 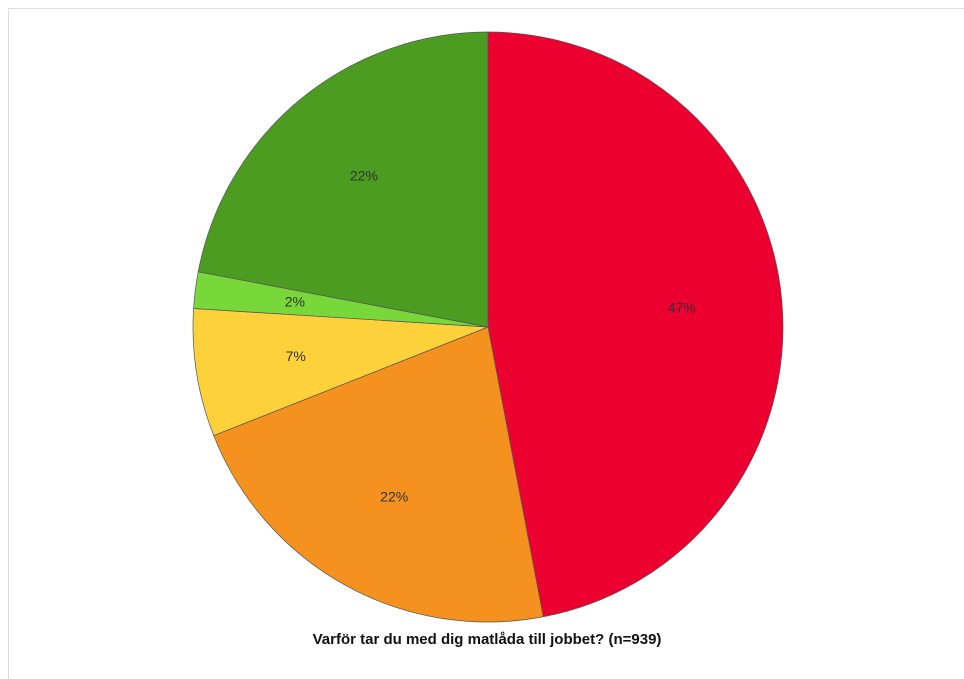 I want to click on data-label: 7%, so click(x=296, y=356).